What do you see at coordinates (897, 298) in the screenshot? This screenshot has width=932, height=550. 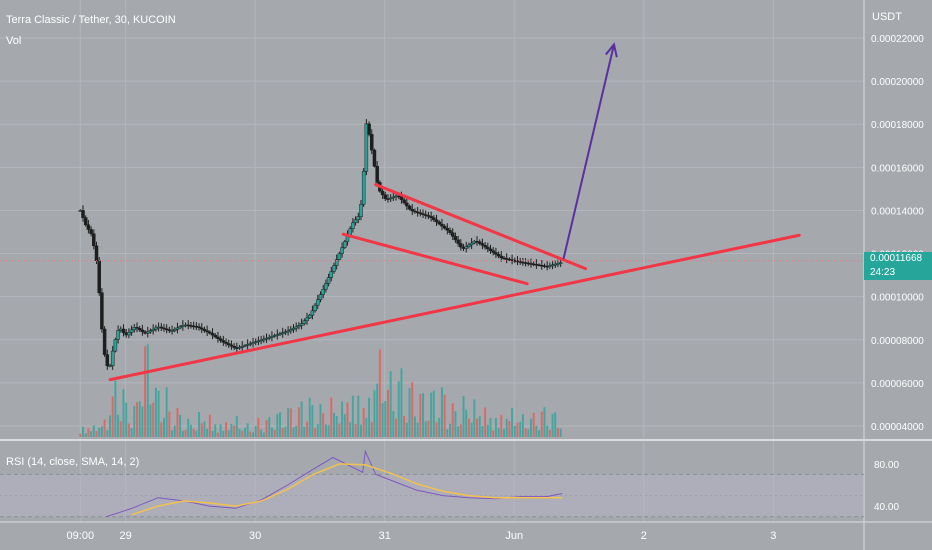 I see `price-tick-label: 0.00010000` at bounding box center [897, 298].